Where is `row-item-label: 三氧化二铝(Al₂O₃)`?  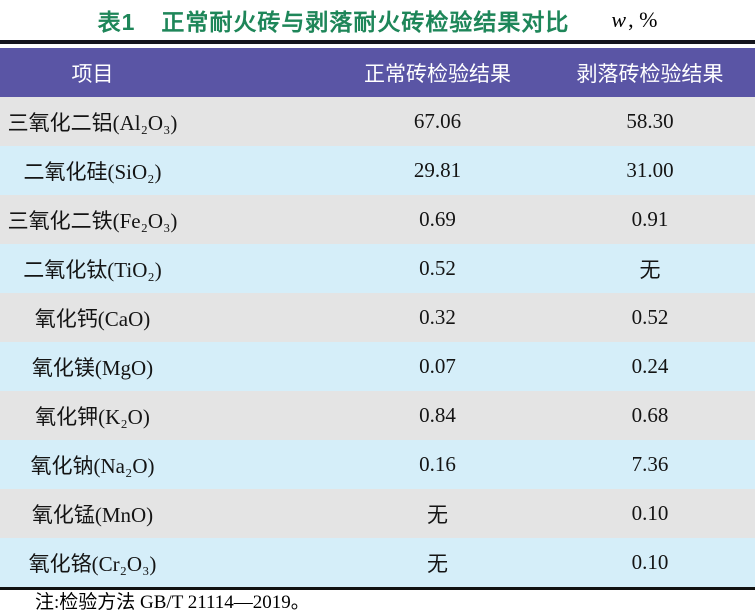
row-item-label: 三氧化二铝(Al₂O₃) is located at coordinates (92, 122).